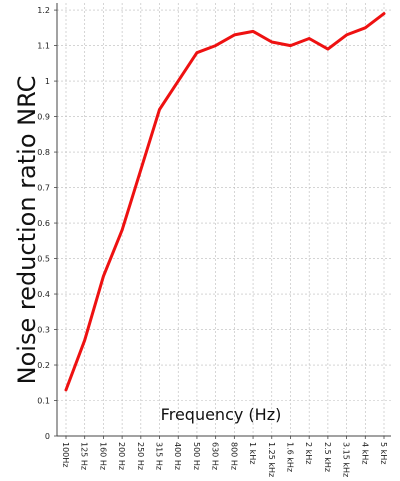 The width and height of the screenshot is (400, 481). Describe the element at coordinates (364, 453) in the screenshot. I see `x-tick-label: 4 kHz` at that location.